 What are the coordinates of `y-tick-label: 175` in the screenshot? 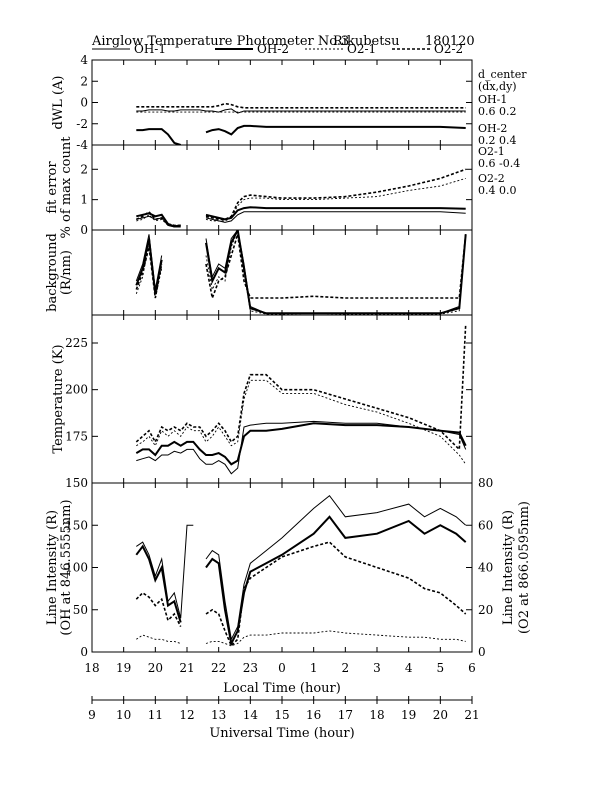 It's located at (76, 436).